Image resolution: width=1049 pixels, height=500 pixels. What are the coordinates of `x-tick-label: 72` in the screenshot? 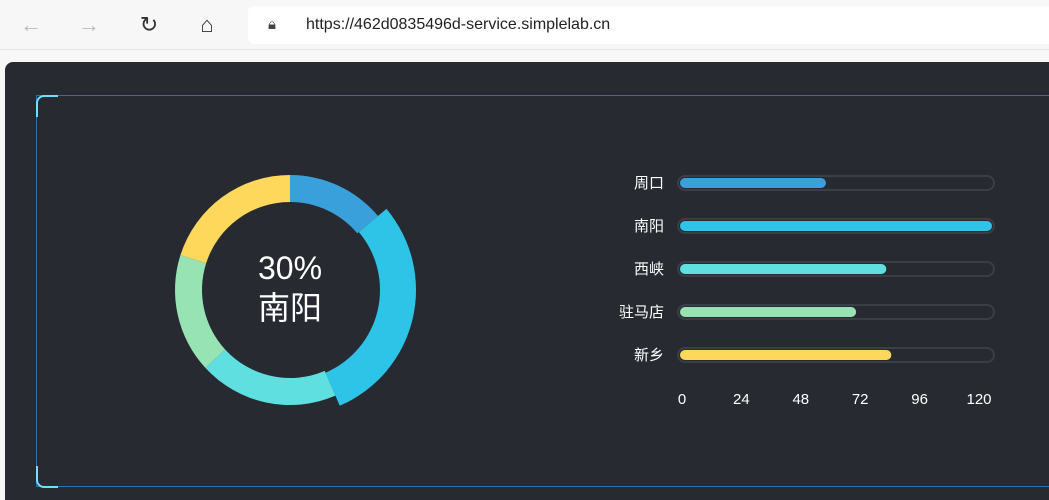 It's located at (860, 399).